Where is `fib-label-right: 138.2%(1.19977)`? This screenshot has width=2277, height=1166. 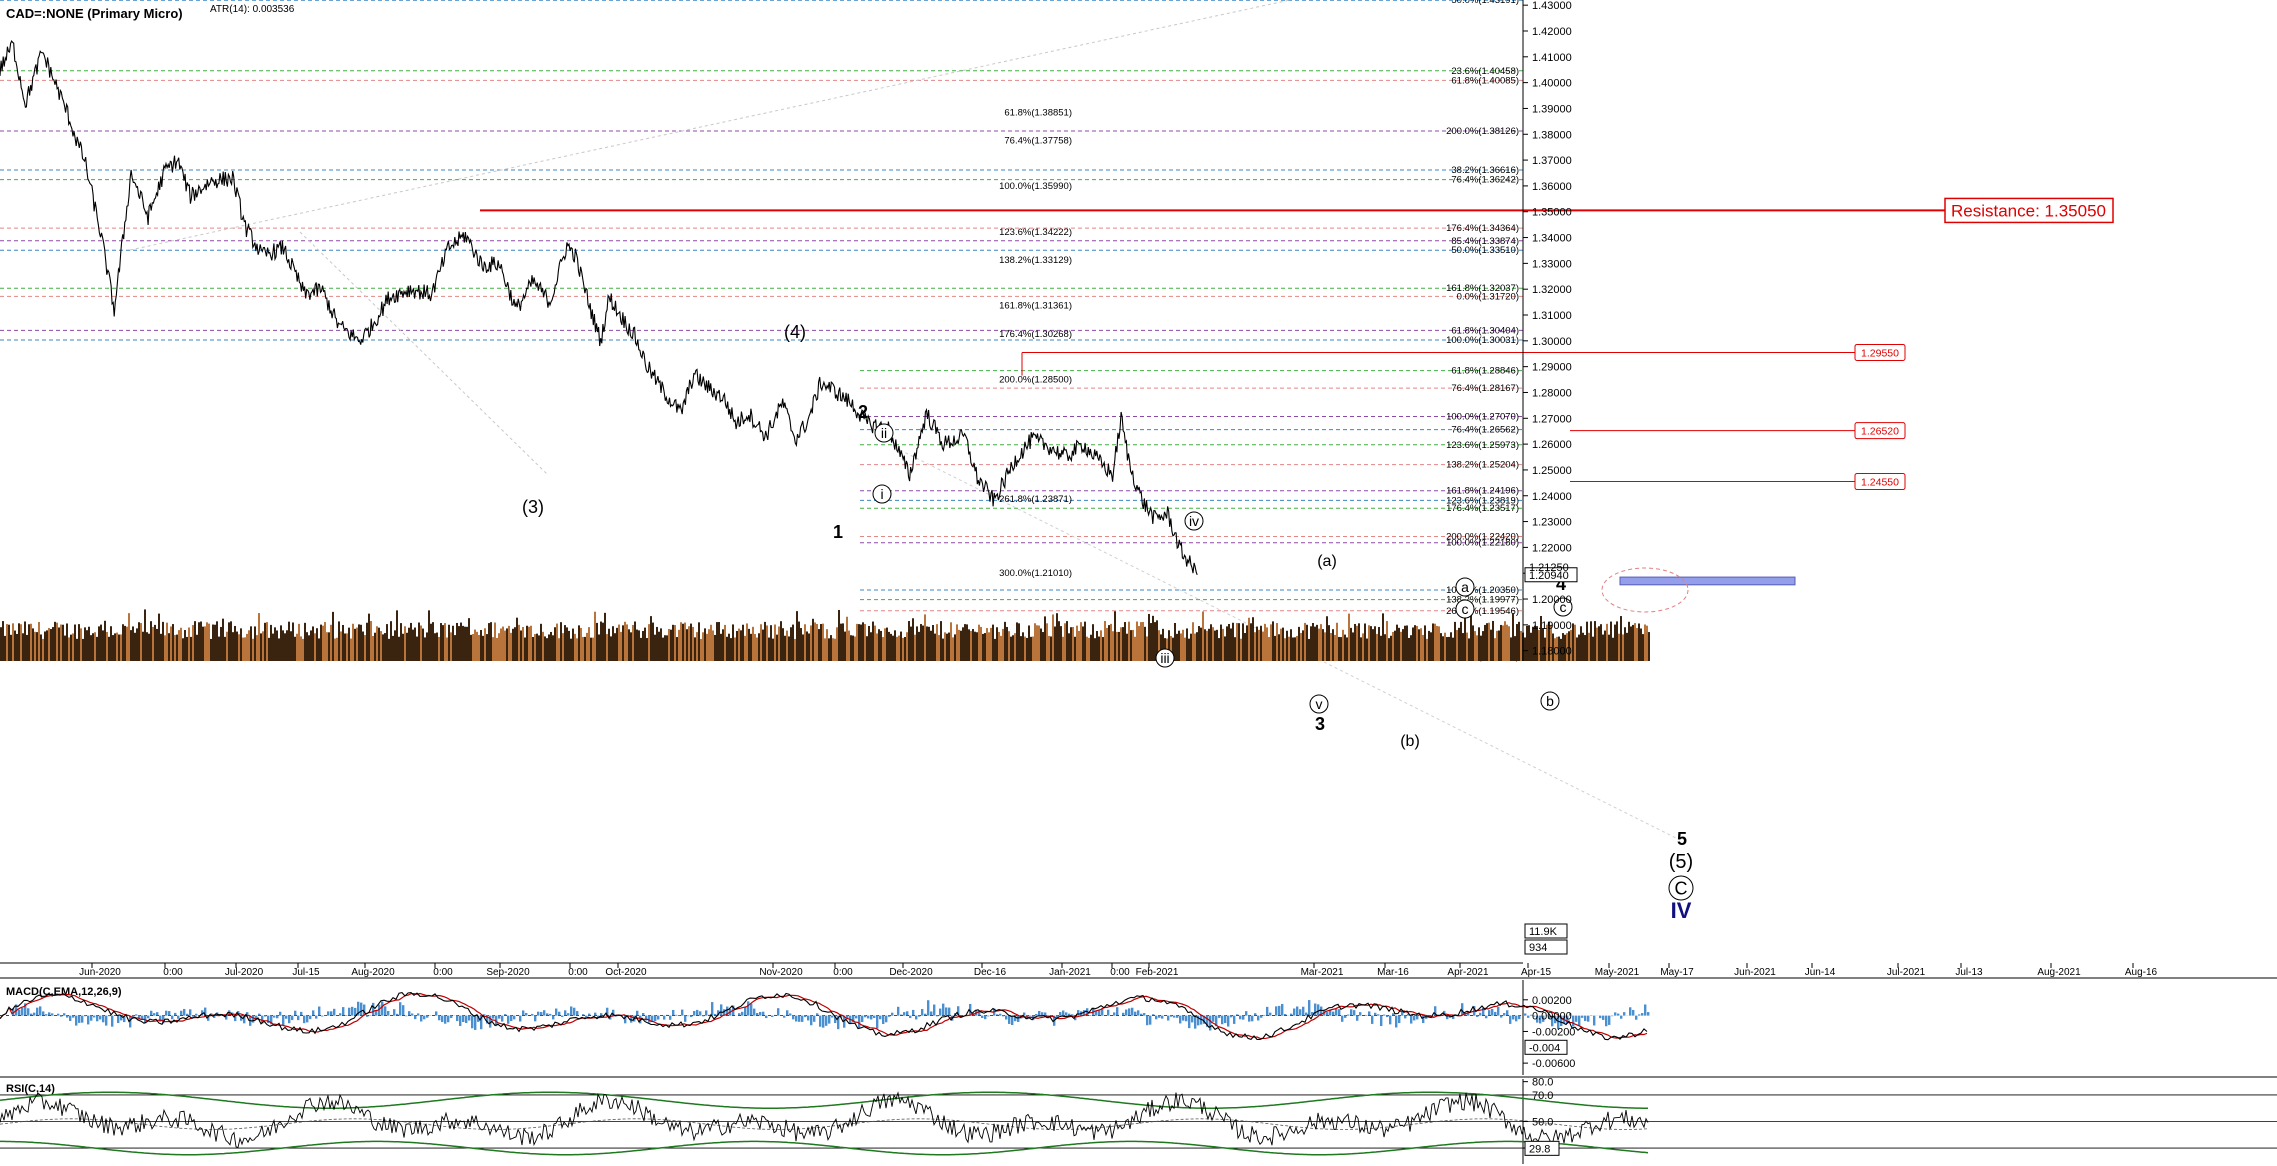 fib-label-right: 138.2%(1.19977) is located at coordinates (1482, 600).